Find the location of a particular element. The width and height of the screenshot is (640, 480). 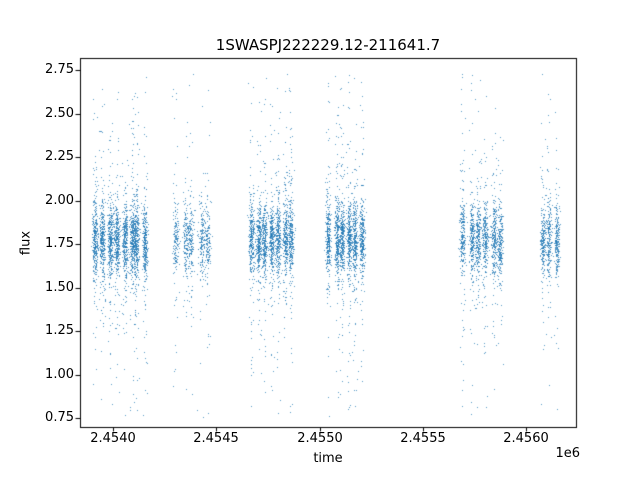

y-tick-label: 2.50 is located at coordinates (59, 113).